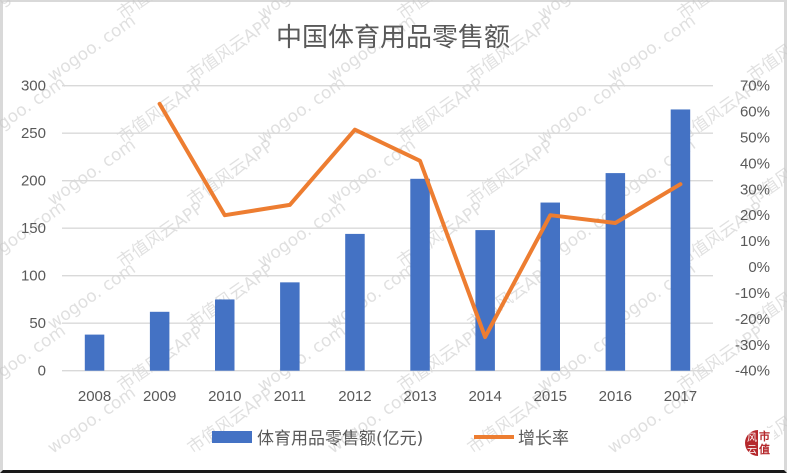 The image size is (787, 473). What do you see at coordinates (752, 293) in the screenshot?
I see `y-right-tick: -10%` at bounding box center [752, 293].